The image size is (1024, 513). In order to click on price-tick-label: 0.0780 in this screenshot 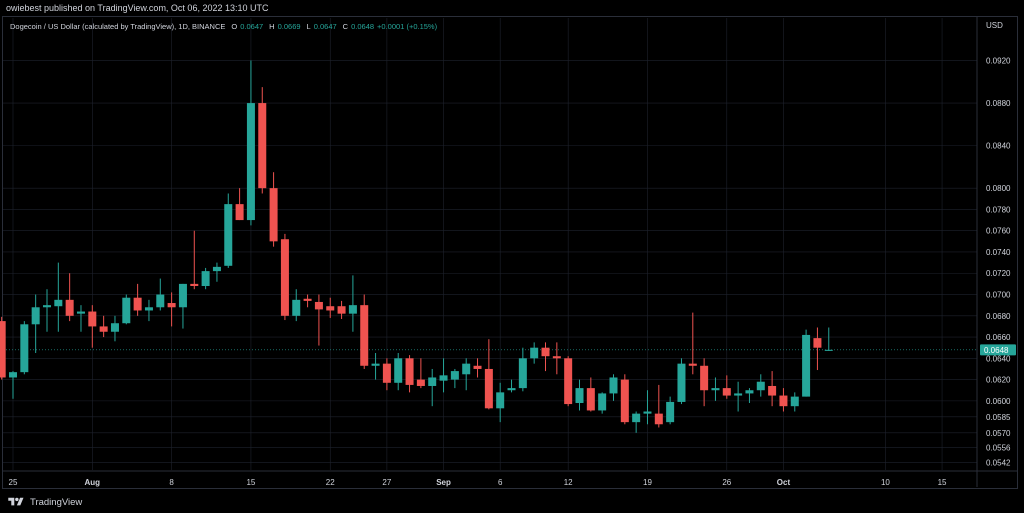, I will do `click(998, 209)`.